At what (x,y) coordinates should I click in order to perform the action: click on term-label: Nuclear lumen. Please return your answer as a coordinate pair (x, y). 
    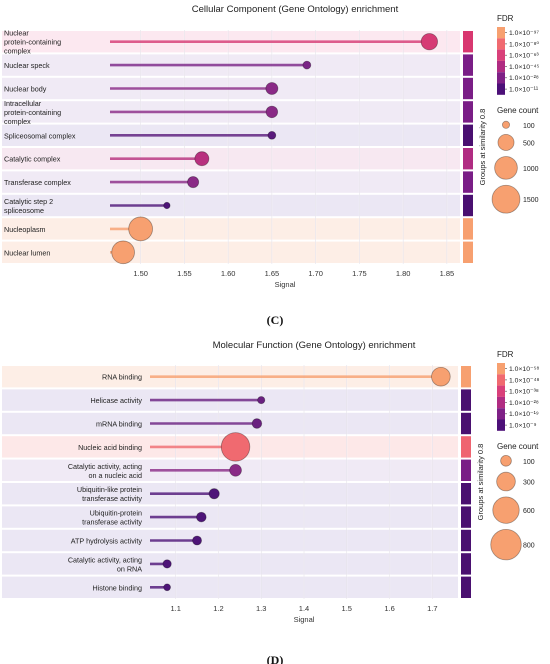
    Looking at the image, I should click on (27, 252).